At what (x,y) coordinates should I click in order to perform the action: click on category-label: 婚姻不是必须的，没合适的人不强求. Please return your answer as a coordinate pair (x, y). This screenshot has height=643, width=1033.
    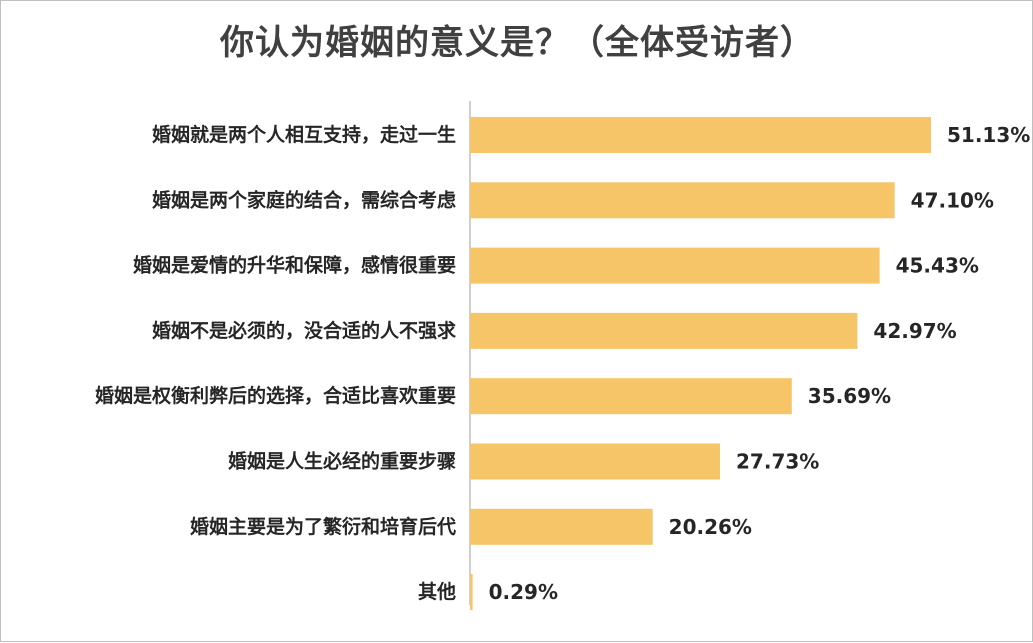
    Looking at the image, I should click on (304, 330).